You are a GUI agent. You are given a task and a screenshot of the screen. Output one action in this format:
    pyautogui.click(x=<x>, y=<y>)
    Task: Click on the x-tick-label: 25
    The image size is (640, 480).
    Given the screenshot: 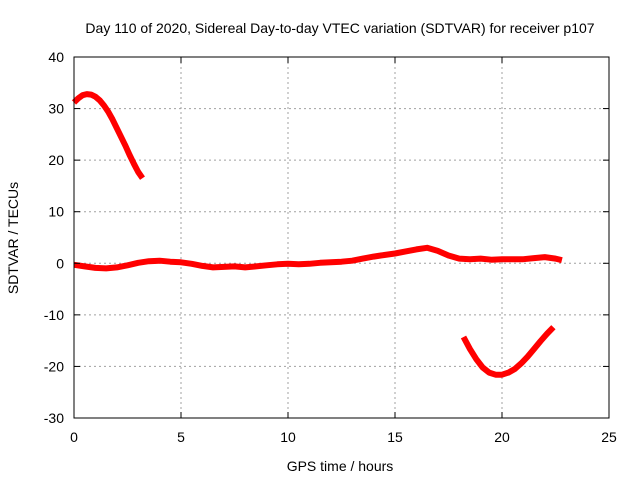 What is the action you would take?
    pyautogui.click(x=609, y=437)
    